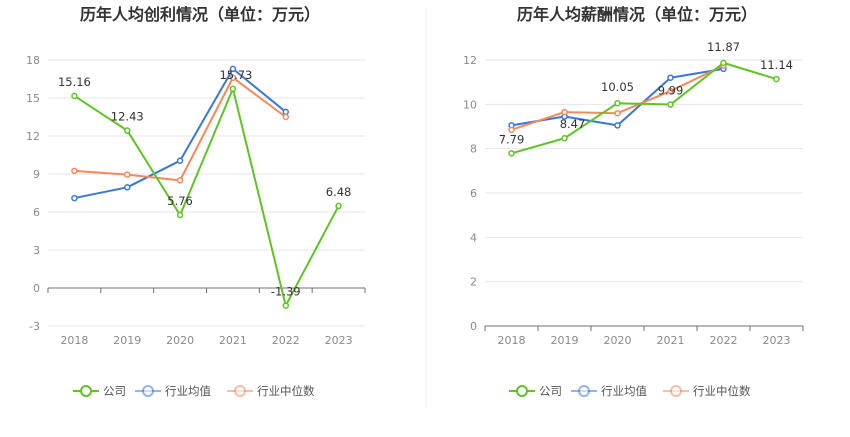  Describe the element at coordinates (339, 192) in the screenshot. I see `data-label: 6.48` at that location.